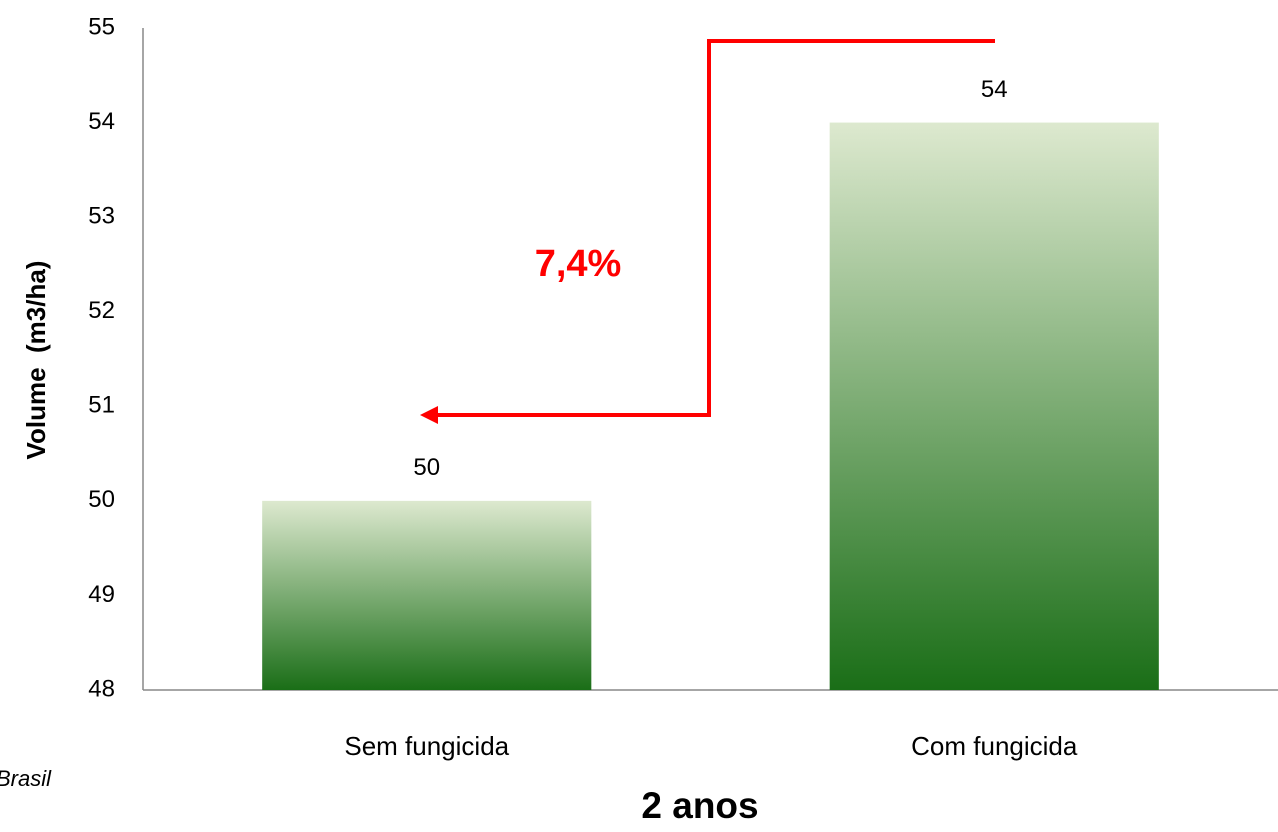  I want to click on bar, so click(427, 595).